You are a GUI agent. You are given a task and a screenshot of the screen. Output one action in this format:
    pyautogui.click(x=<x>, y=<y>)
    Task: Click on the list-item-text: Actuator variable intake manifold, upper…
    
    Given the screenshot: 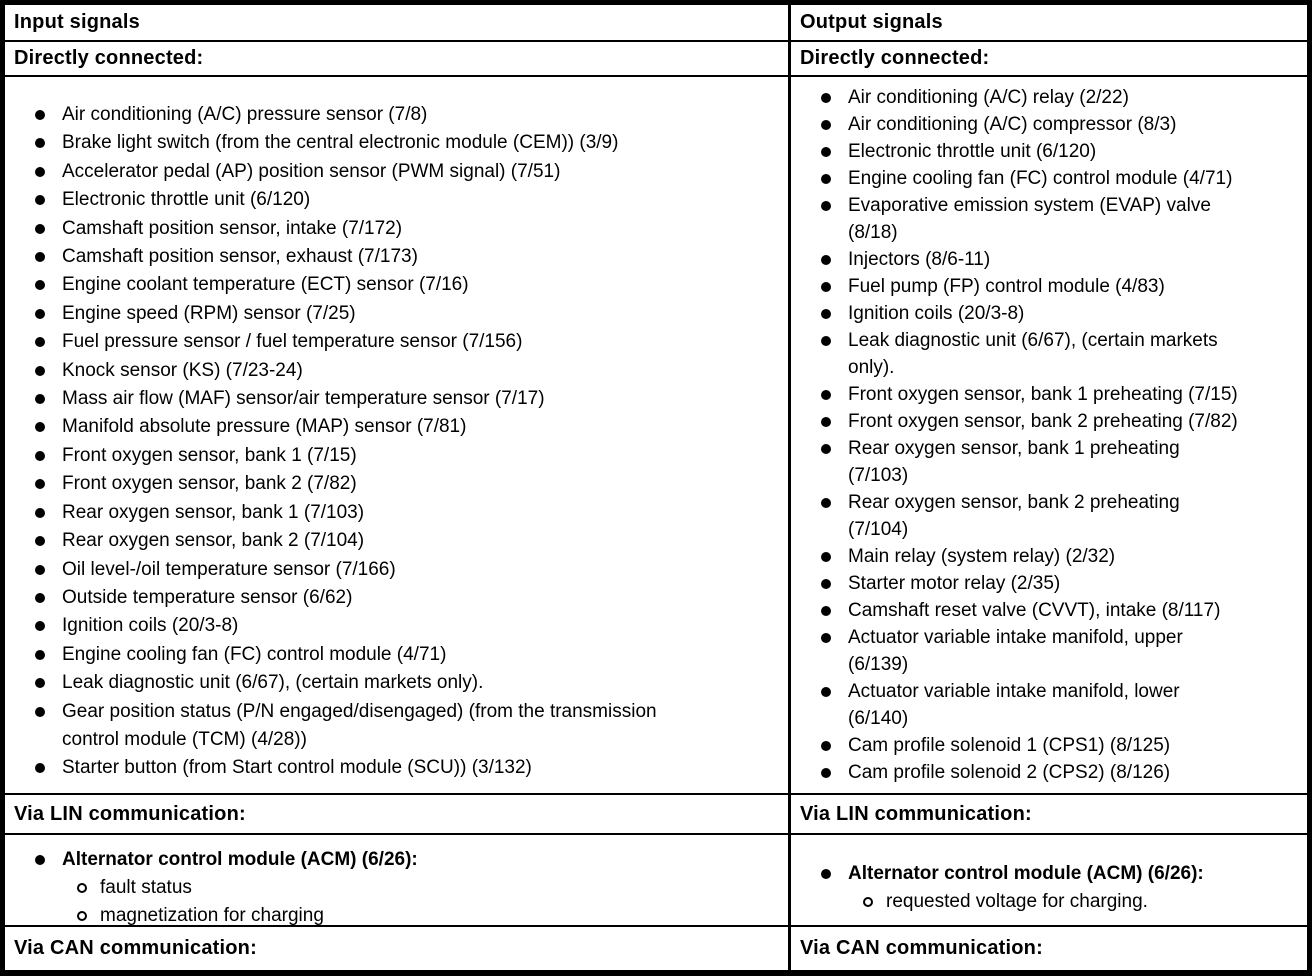 What is the action you would take?
    pyautogui.click(x=1015, y=651)
    